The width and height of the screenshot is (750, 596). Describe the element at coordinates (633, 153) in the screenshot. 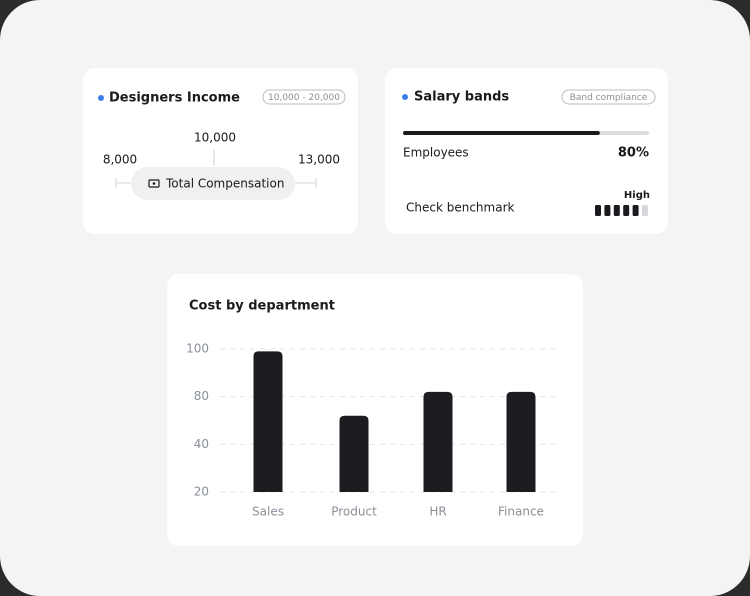

I see `progress-value: 80%` at that location.